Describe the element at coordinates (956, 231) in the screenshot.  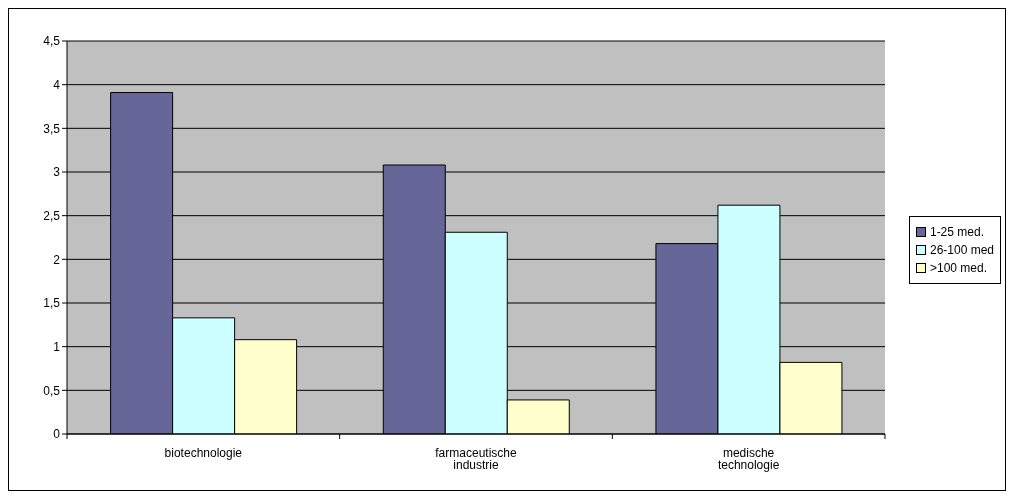
I see `legend-label: 1-25 med.` at that location.